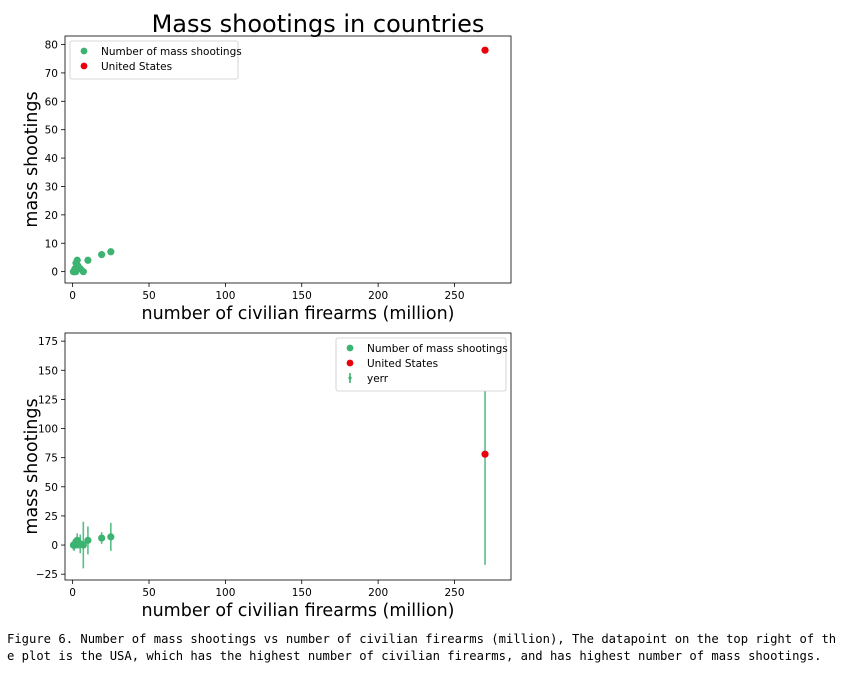 The height and width of the screenshot is (688, 847). I want to click on y-tick-label: −25, so click(47, 575).